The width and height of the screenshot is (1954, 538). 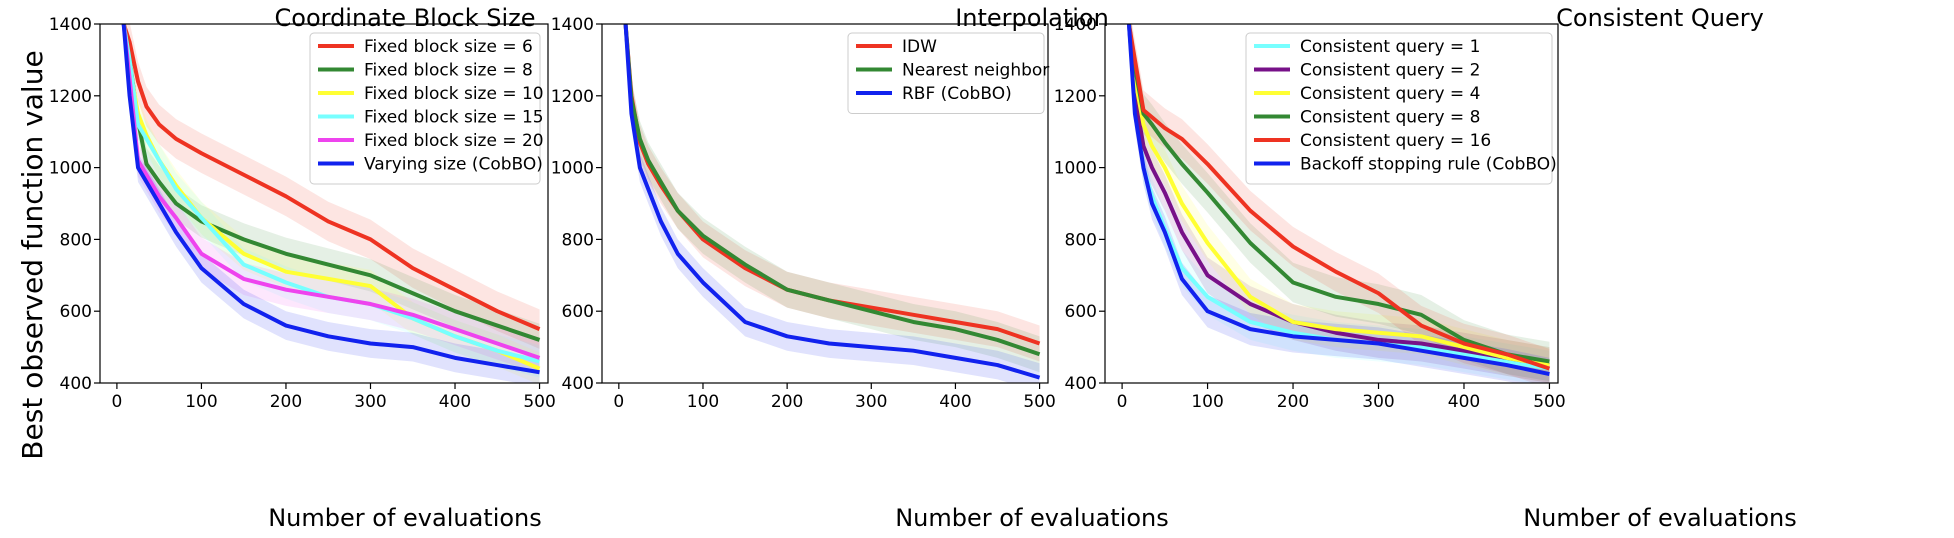 I want to click on legend-label: Backoff stopping rule (CobBO), so click(x=1428, y=165).